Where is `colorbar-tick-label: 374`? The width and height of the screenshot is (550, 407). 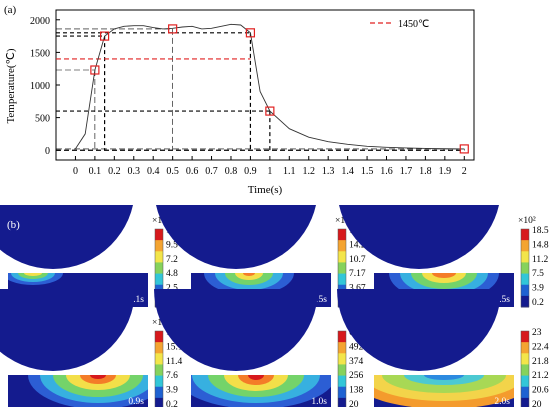 colorbar-tick-label: 374 is located at coordinates (356, 362).